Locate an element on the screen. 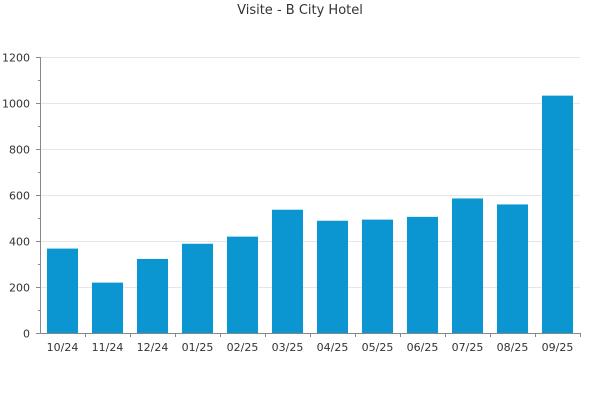  y-tick-label: 600 is located at coordinates (19, 196).